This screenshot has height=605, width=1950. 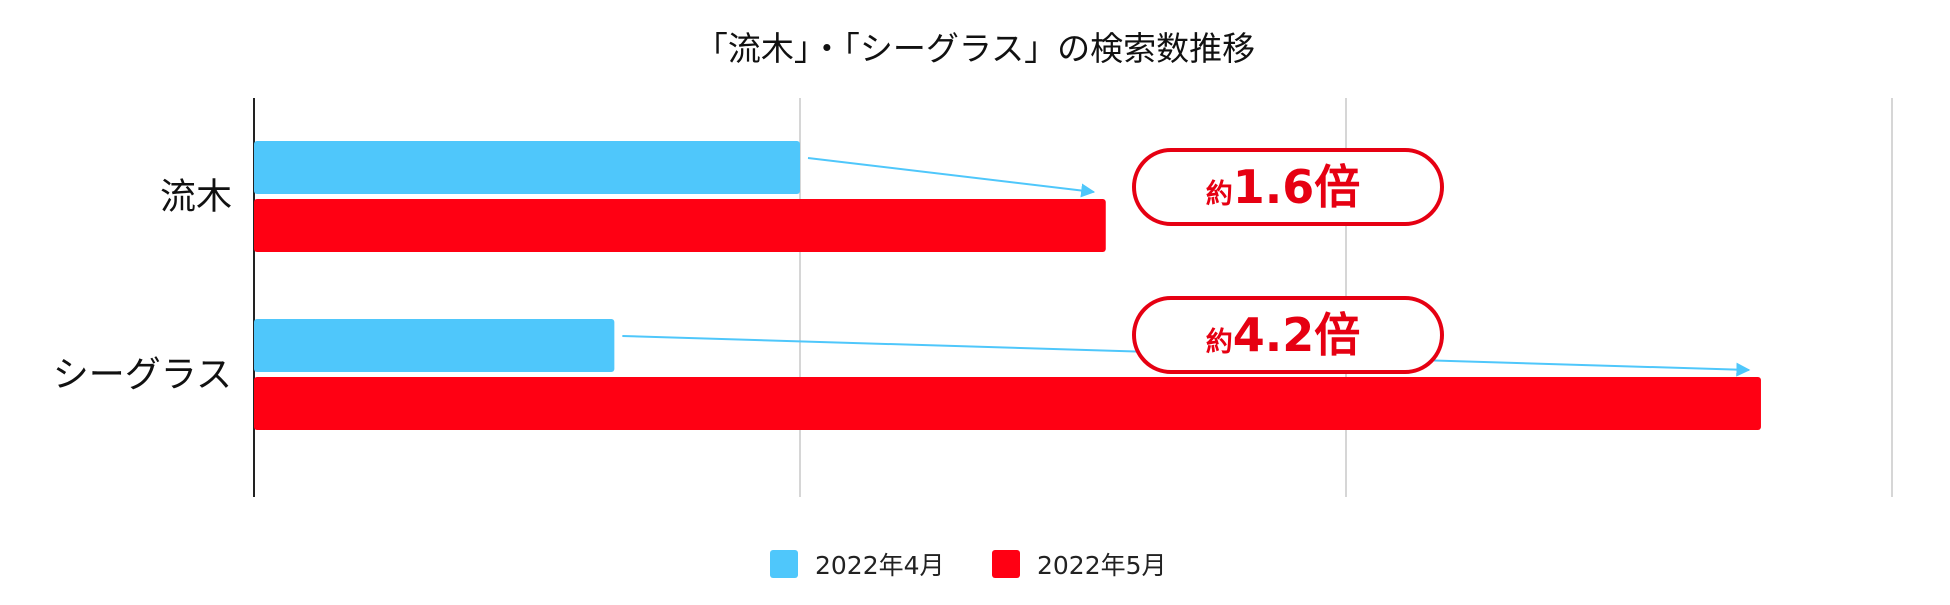 What do you see at coordinates (880, 565) in the screenshot?
I see `legend-label: 2022年4月` at bounding box center [880, 565].